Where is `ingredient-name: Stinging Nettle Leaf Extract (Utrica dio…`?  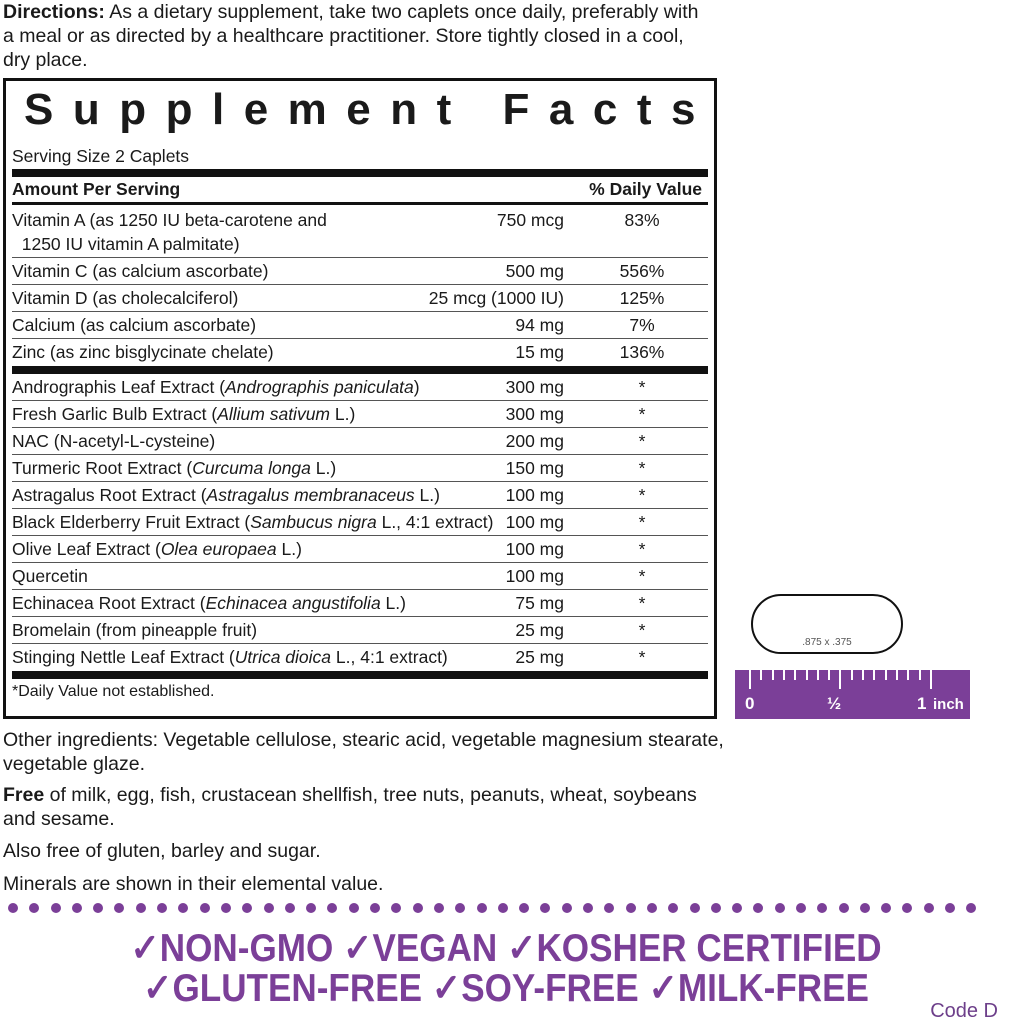
ingredient-name: Stinging Nettle Leaf Extract (Utrica dio… is located at coordinates (230, 657).